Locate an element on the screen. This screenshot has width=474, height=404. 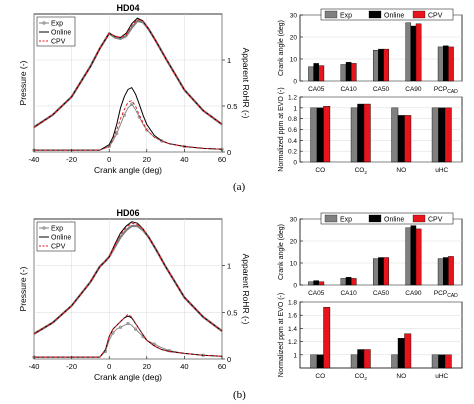
y2-tick-label: 0.5 is located at coordinates (232, 106).